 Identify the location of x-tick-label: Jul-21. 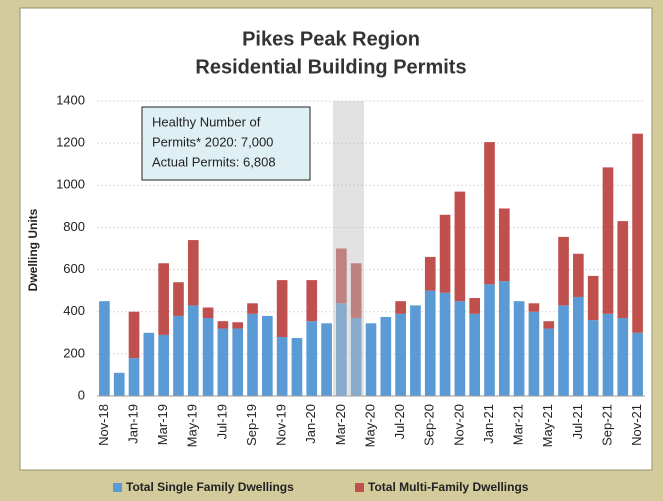
(577, 421).